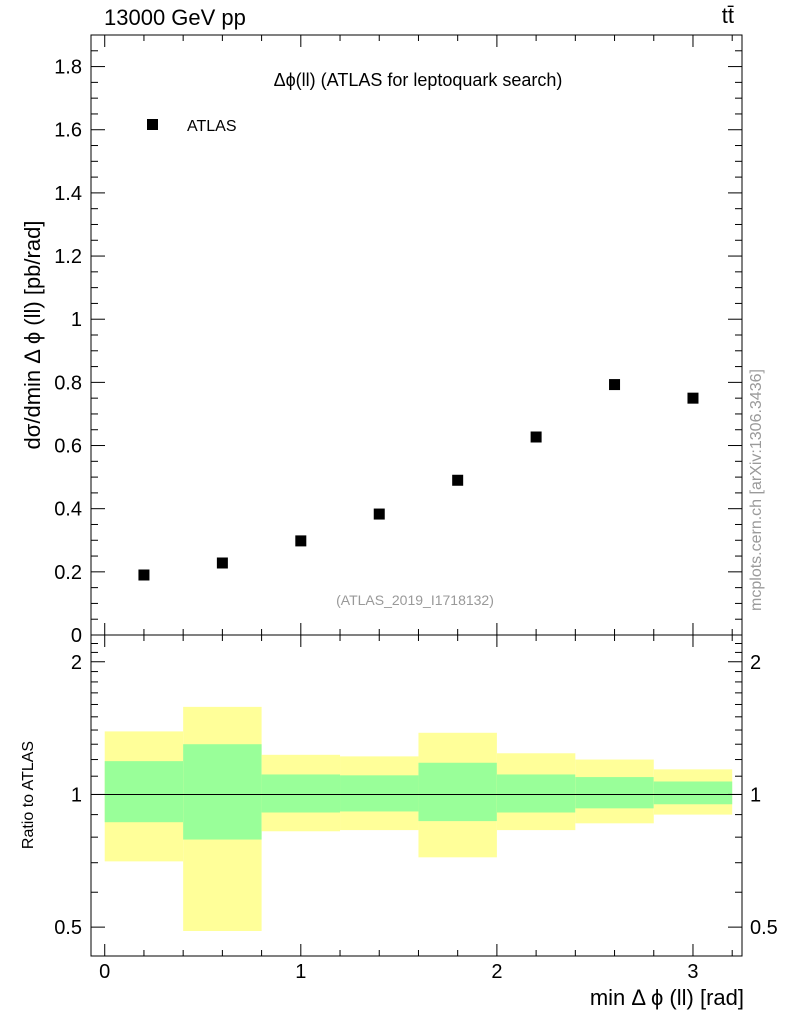 Image resolution: width=786 pixels, height=1024 pixels. Describe the element at coordinates (175, 17) in the screenshot. I see `header-process-label: 13000 GeV pp` at that location.